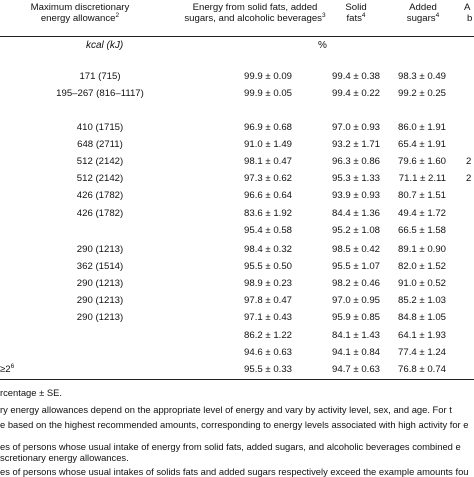 The image size is (474, 477). What do you see at coordinates (268, 318) in the screenshot?
I see `cell-energy: 97.1 ± 0.43` at bounding box center [268, 318].